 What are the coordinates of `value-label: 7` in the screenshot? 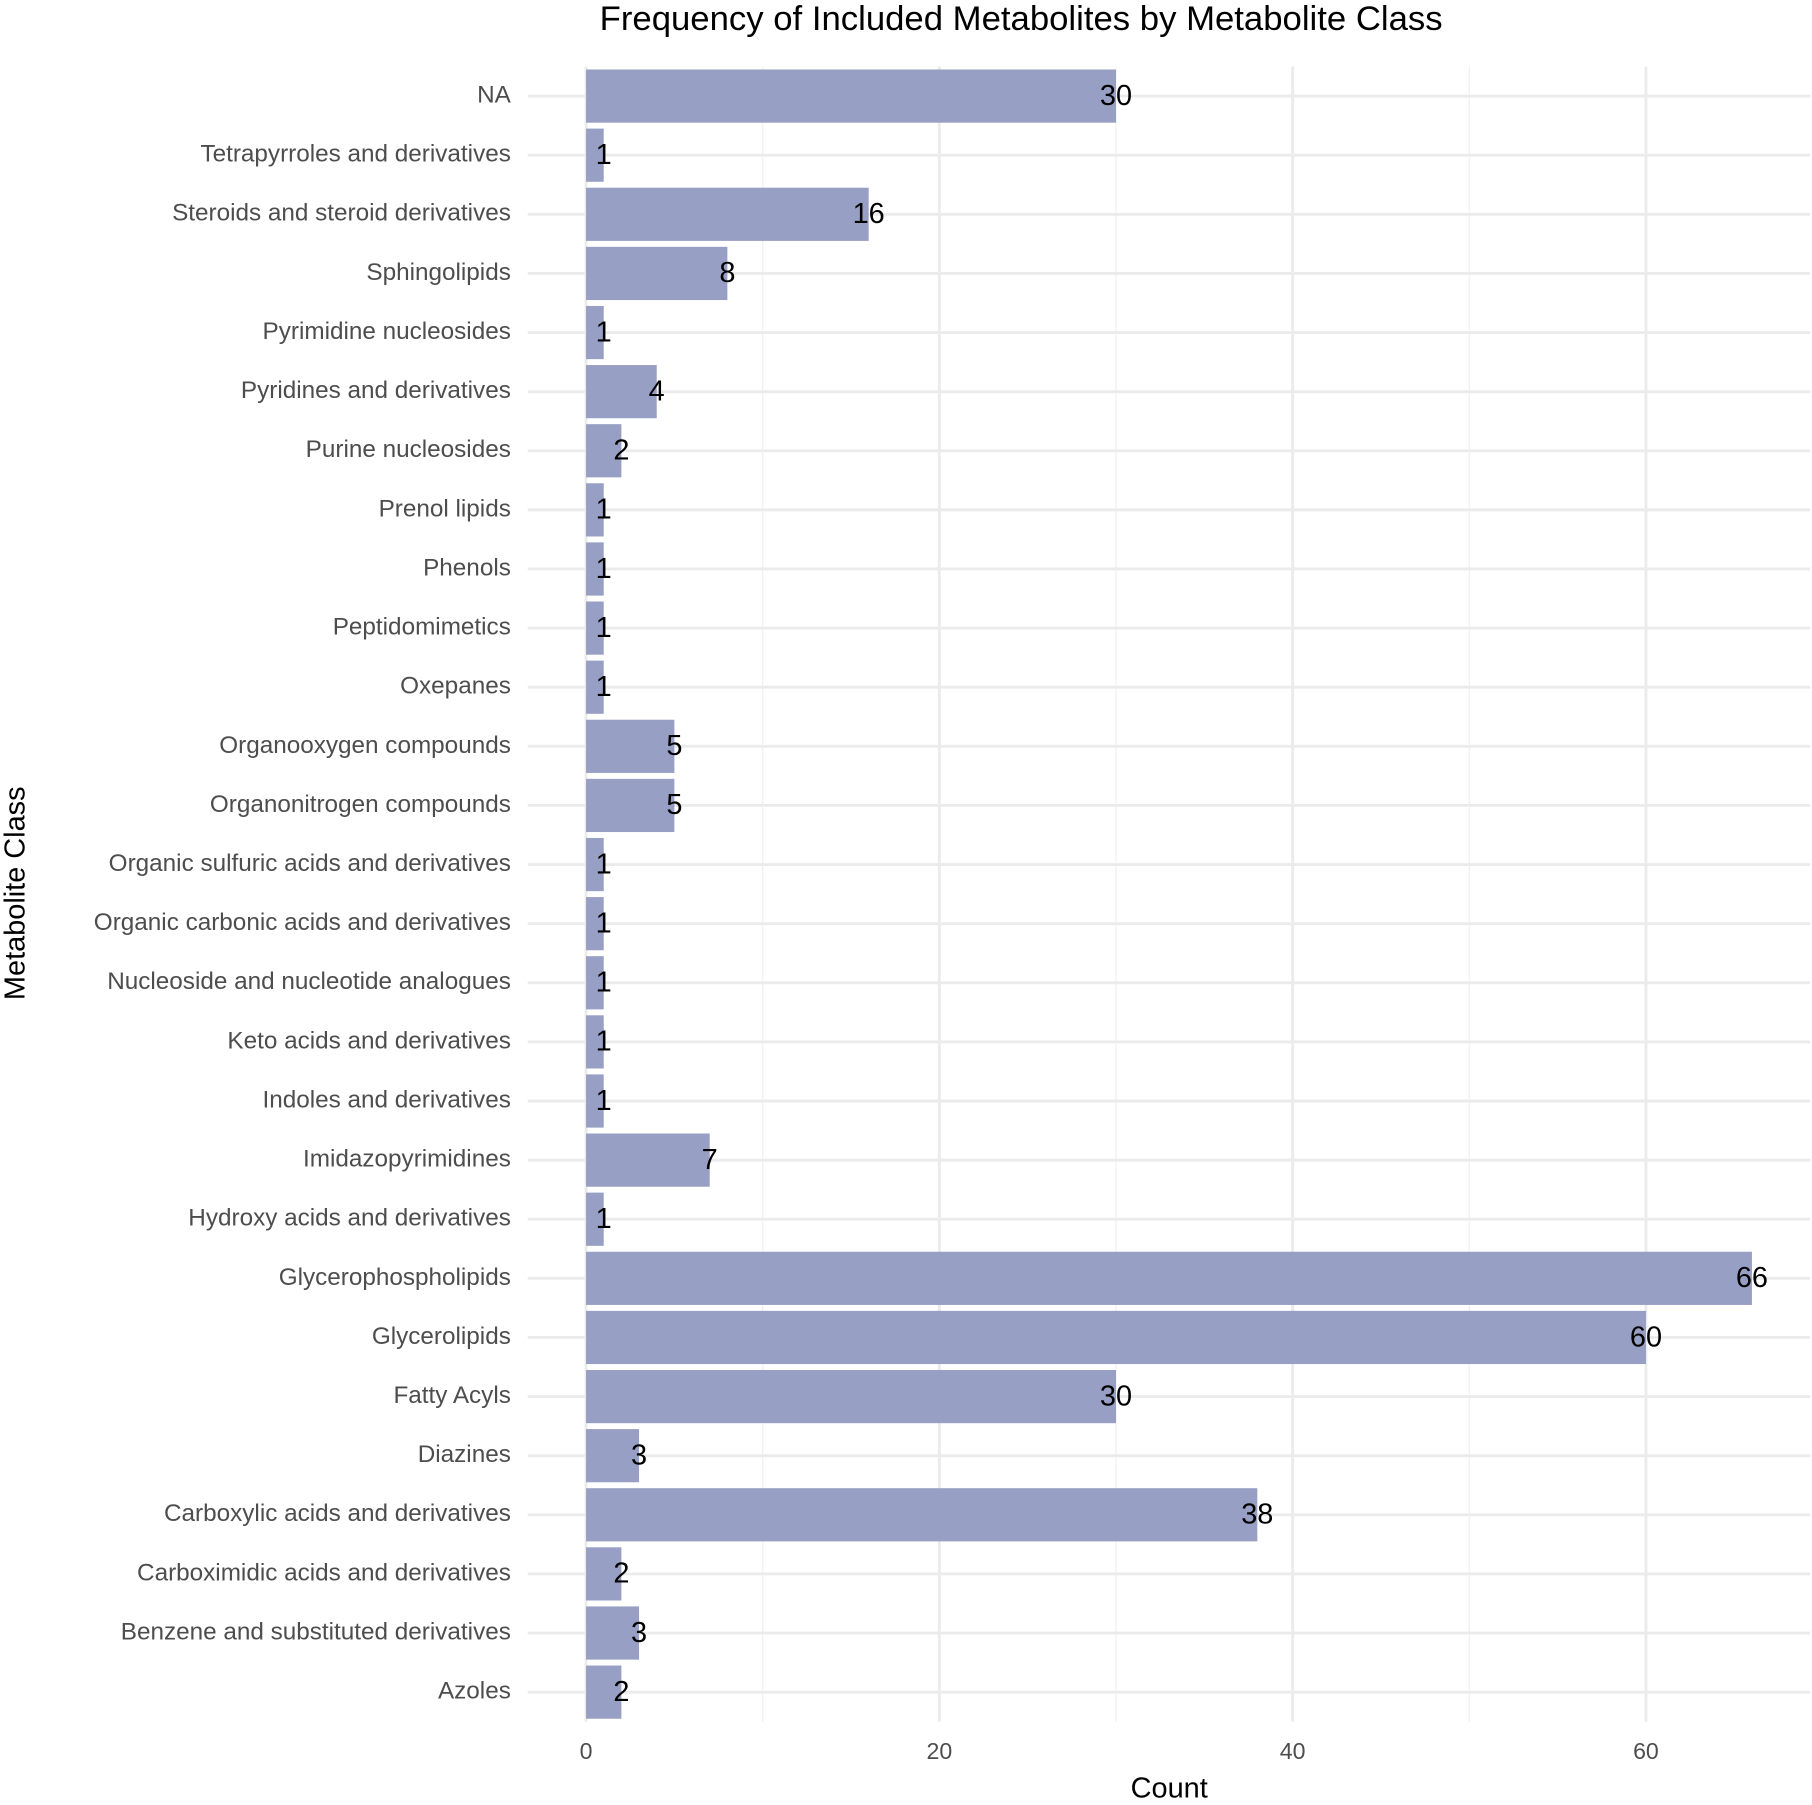 It's located at (710, 1160).